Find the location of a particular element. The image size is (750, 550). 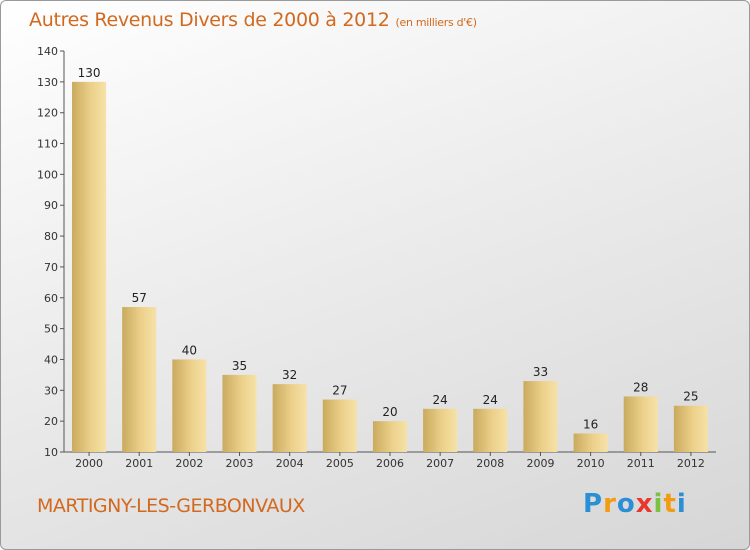

x-tick-label: 2001 is located at coordinates (139, 463).